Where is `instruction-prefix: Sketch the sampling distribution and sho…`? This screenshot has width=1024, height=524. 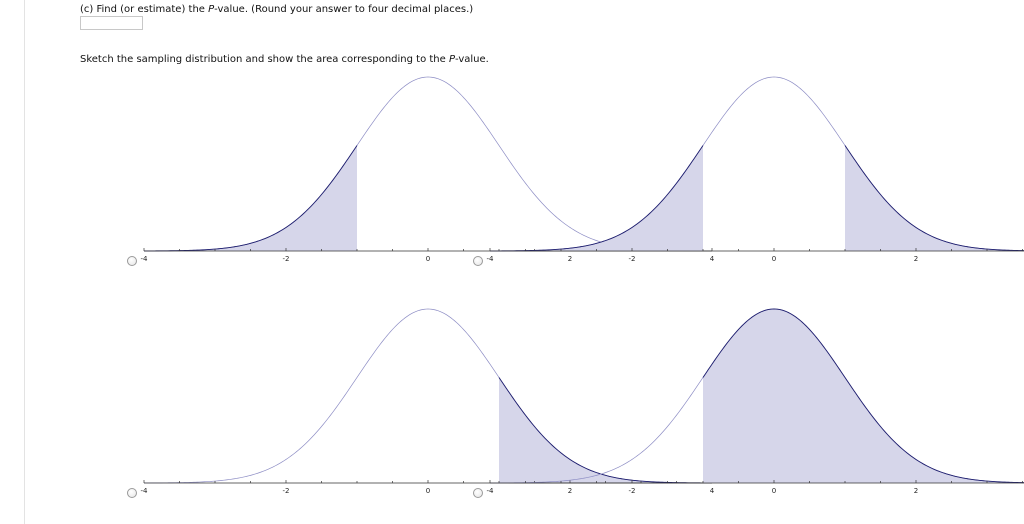 instruction-prefix: Sketch the sampling distribution and sho… is located at coordinates (264, 59).